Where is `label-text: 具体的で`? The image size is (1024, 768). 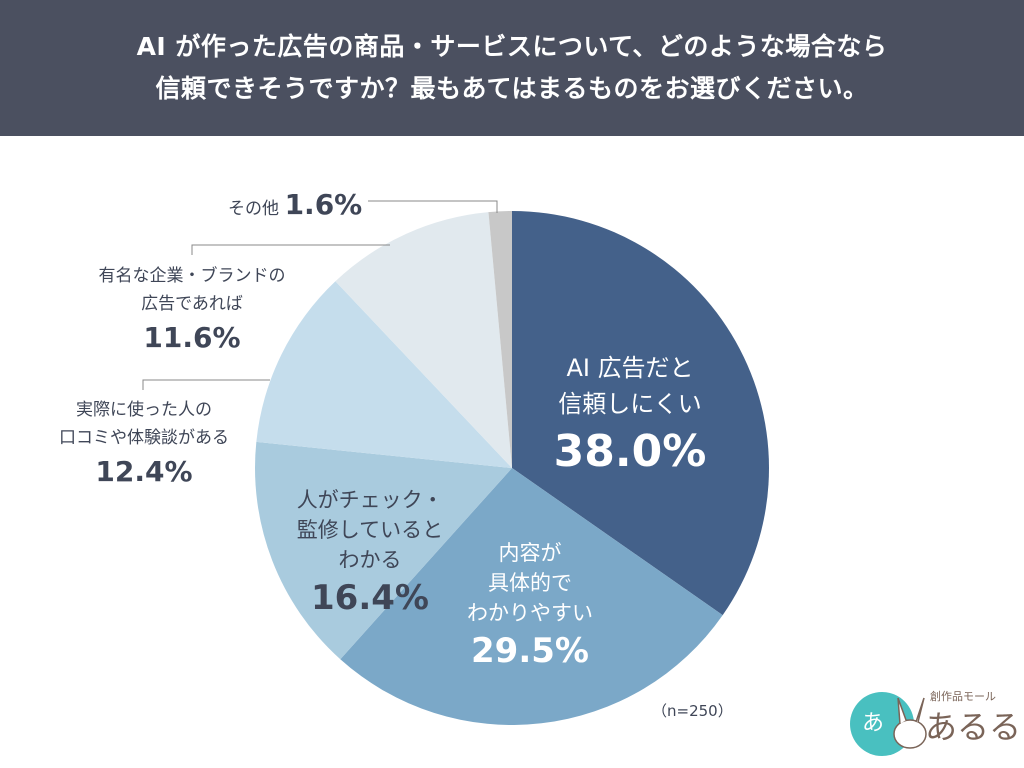
label-text: 具体的で is located at coordinates (530, 583).